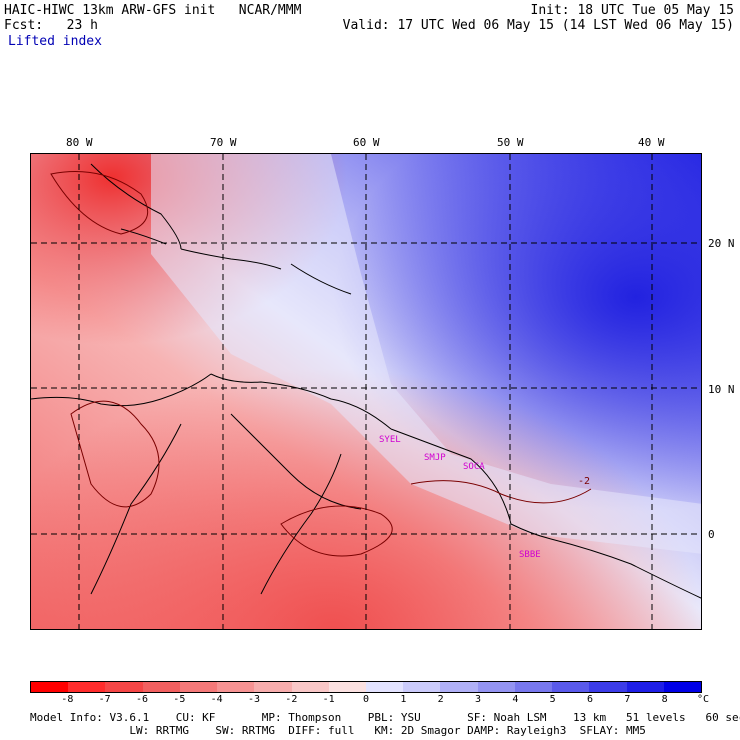  I want to click on forecast-hour: Fcst: 23 h, so click(51, 25).